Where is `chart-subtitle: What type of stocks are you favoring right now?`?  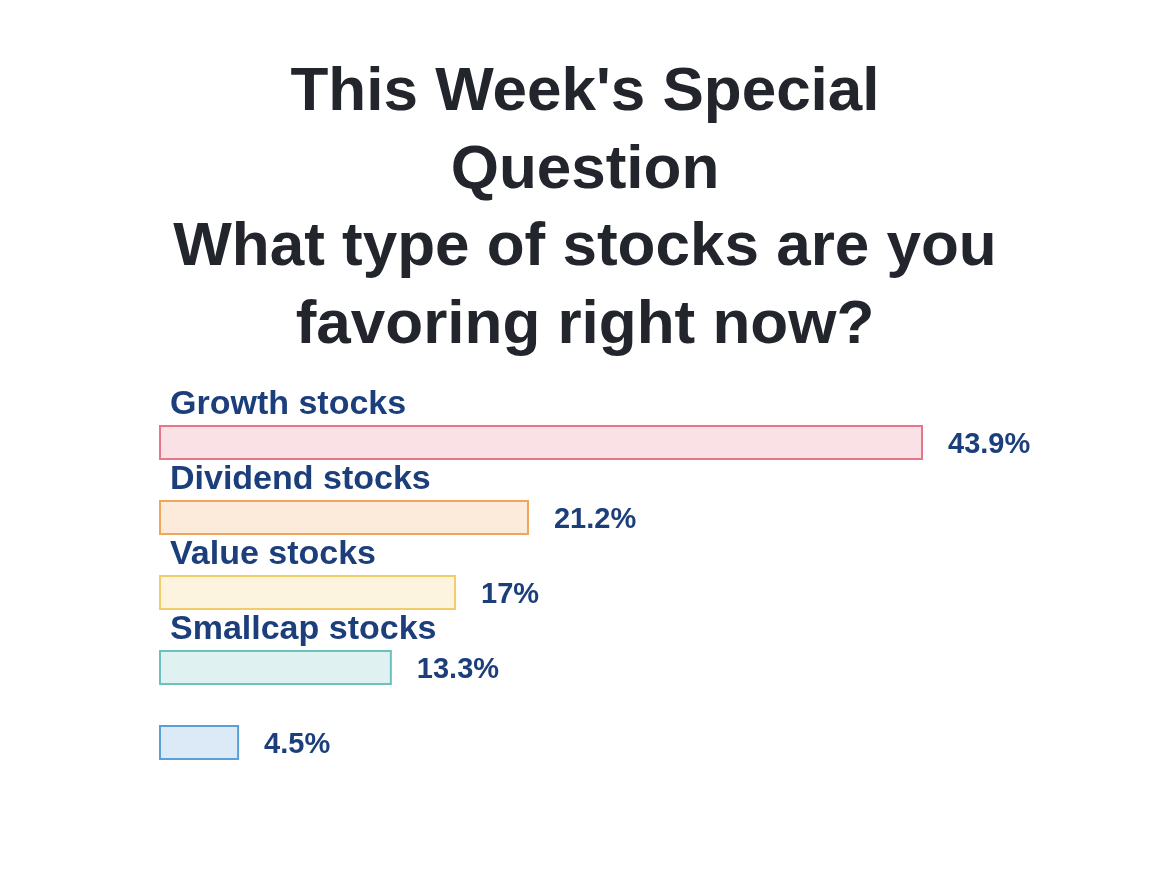 chart-subtitle: What type of stocks are you favoring right now? is located at coordinates (585, 283).